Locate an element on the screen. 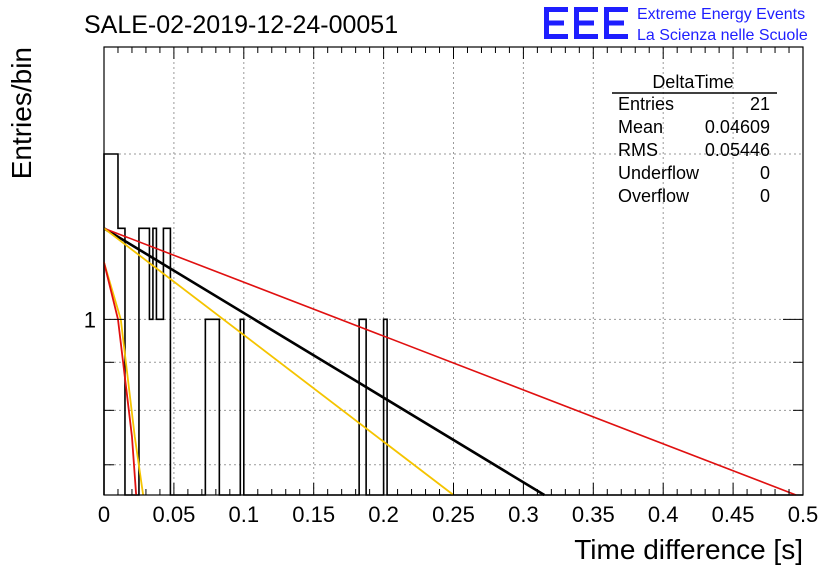 This screenshot has width=836, height=572. eee-logo-mark is located at coordinates (586, 23).